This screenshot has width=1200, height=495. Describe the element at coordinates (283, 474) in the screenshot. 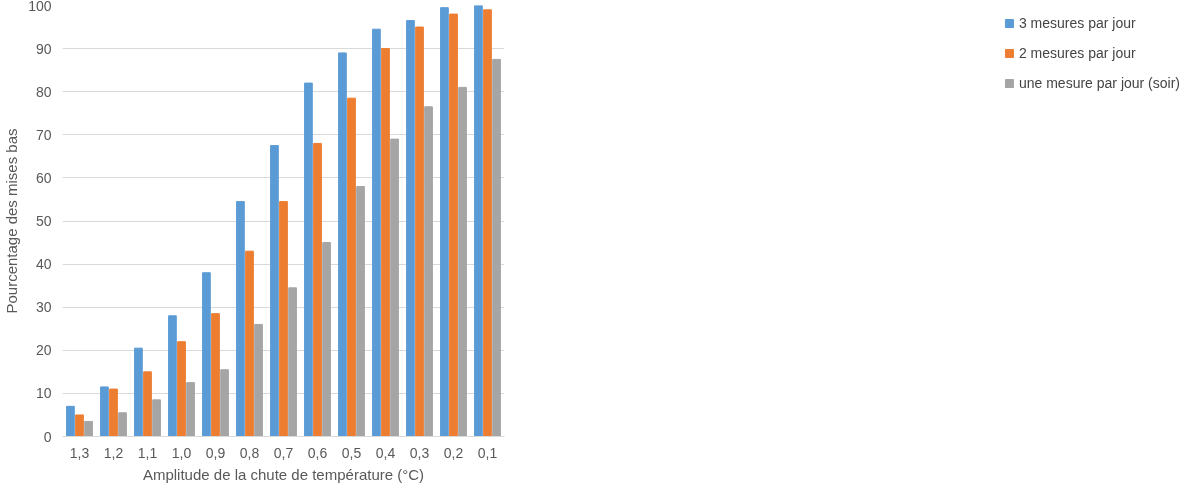

I see `x-axis-title: Amplitude de la chute de température (°C)` at that location.